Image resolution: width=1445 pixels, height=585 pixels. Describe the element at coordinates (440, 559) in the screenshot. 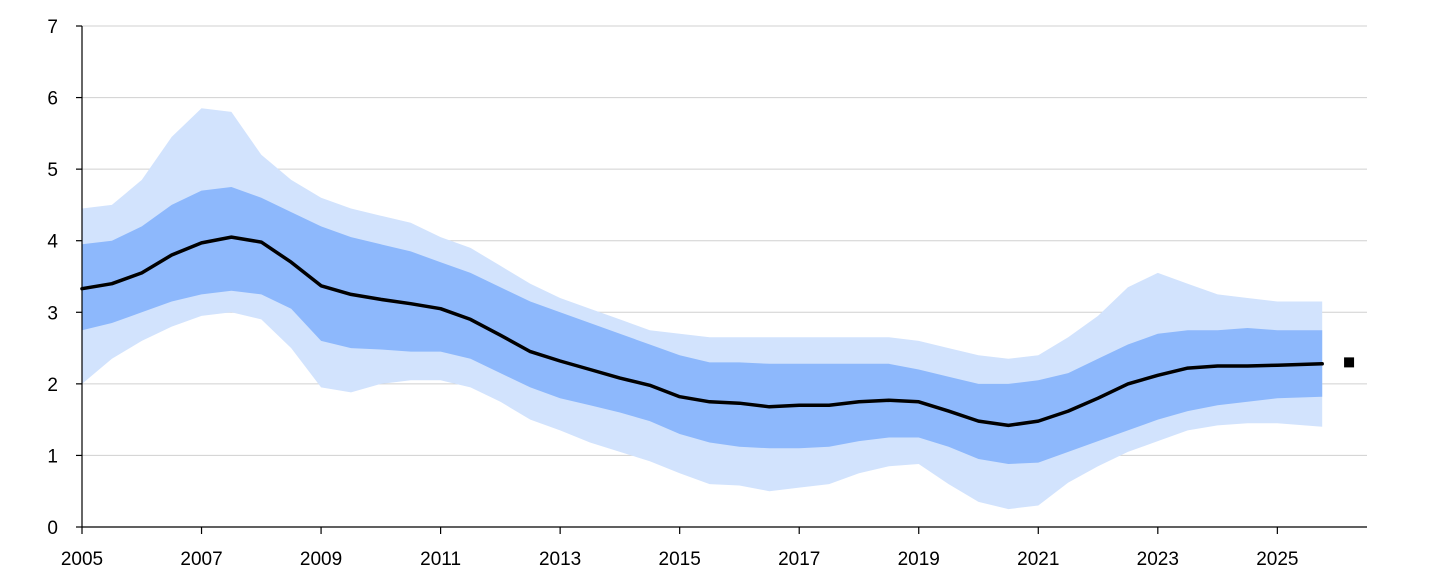

I see `x-tick-label-2011: 2011` at that location.